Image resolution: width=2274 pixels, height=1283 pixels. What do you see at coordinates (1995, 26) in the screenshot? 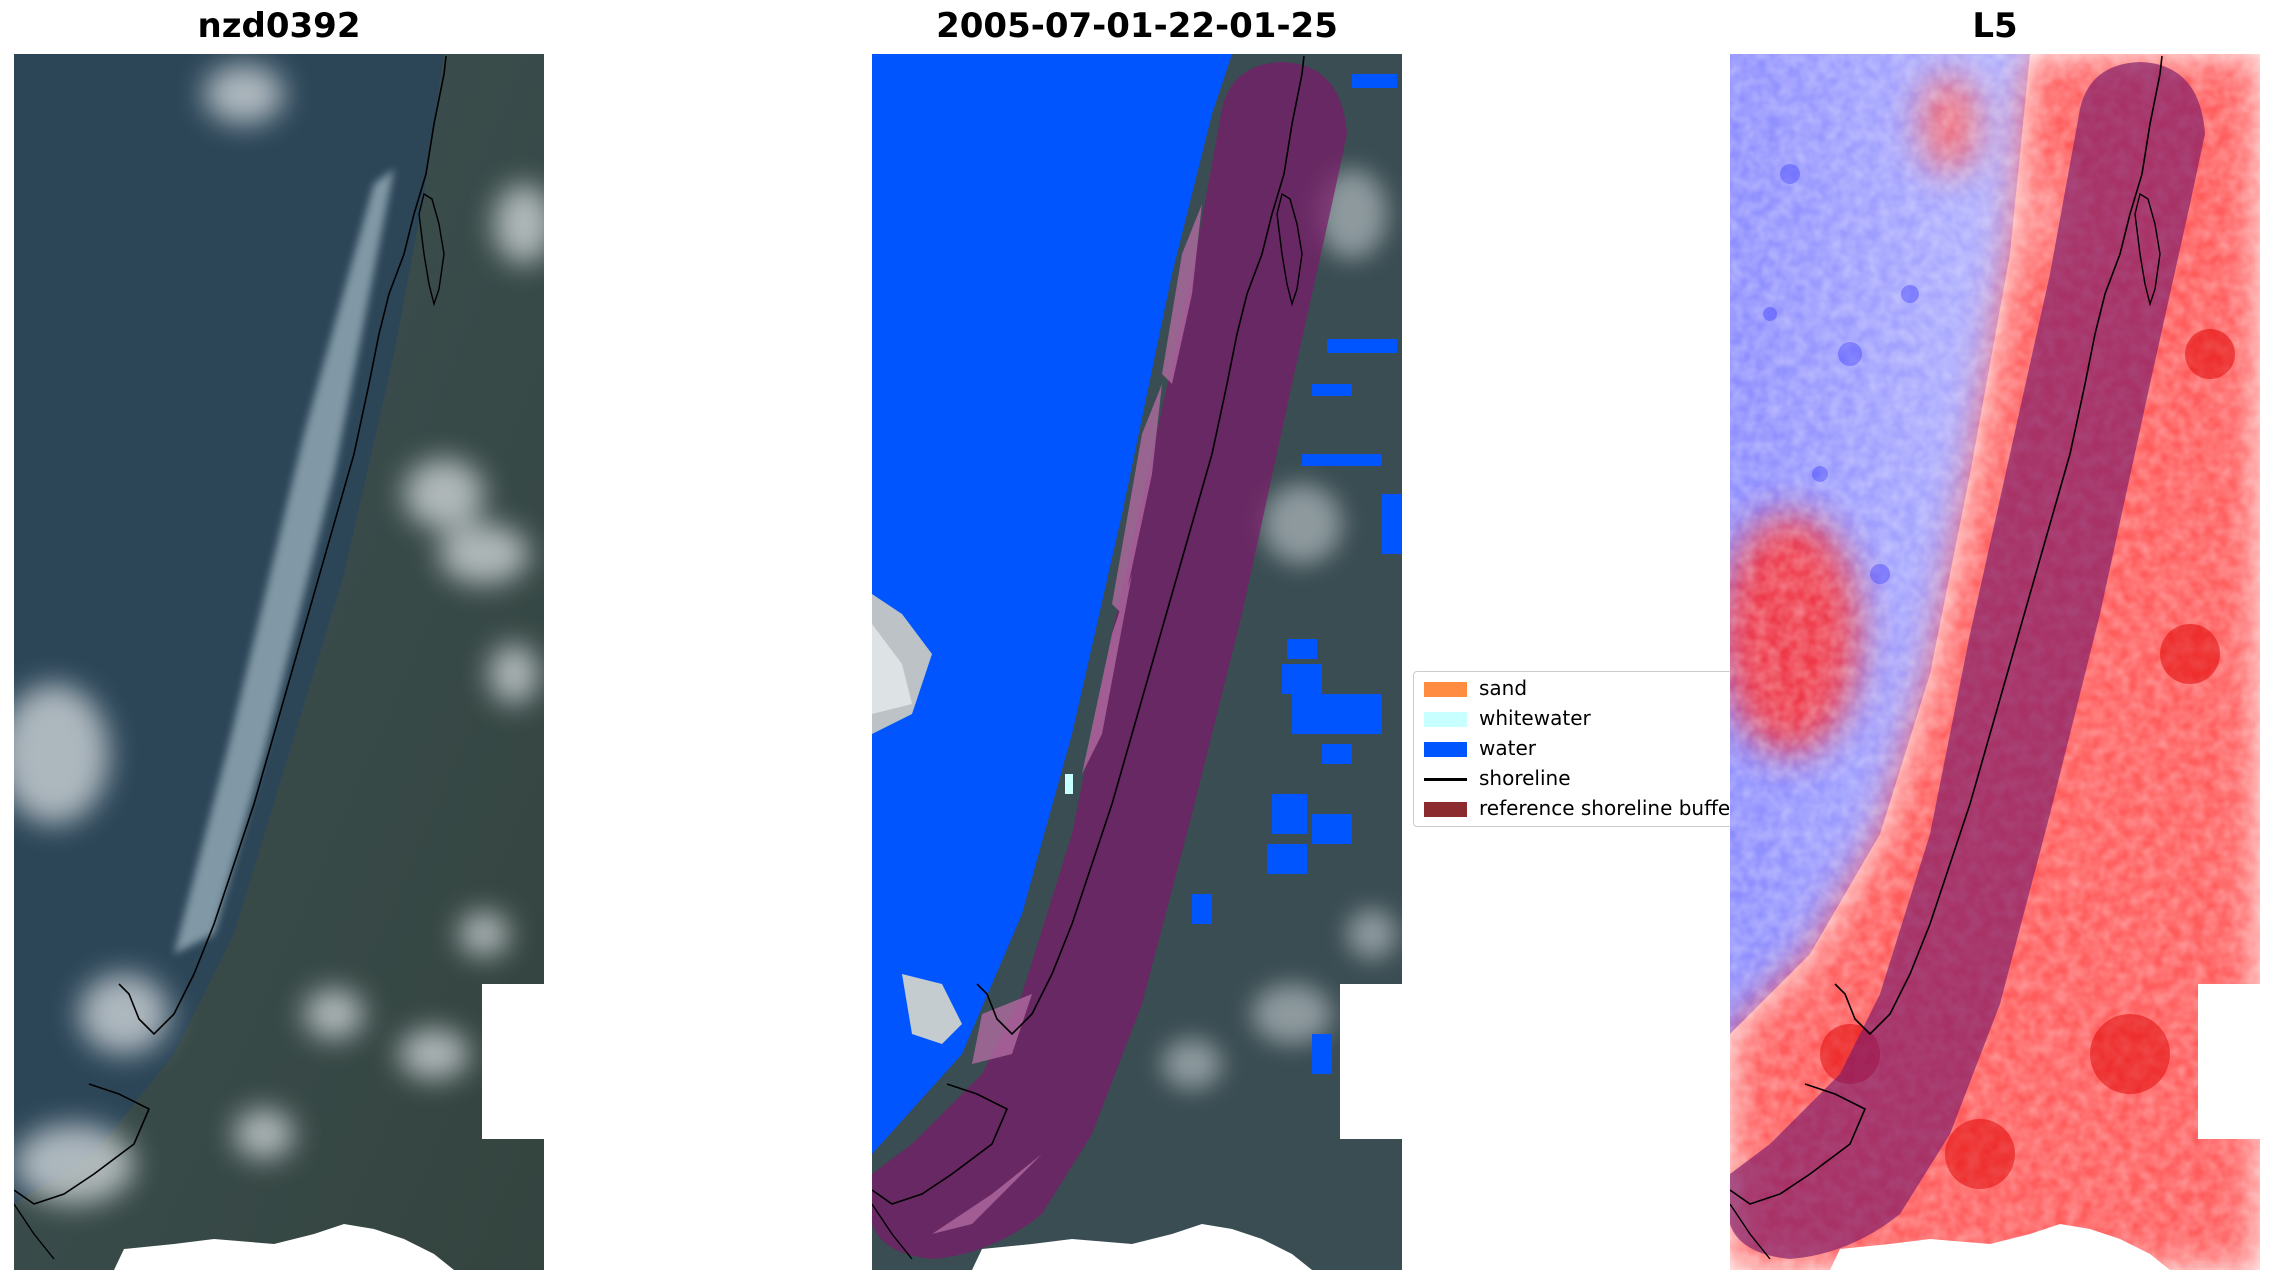
I see `panel-title-satellite: L5` at bounding box center [1995, 26].